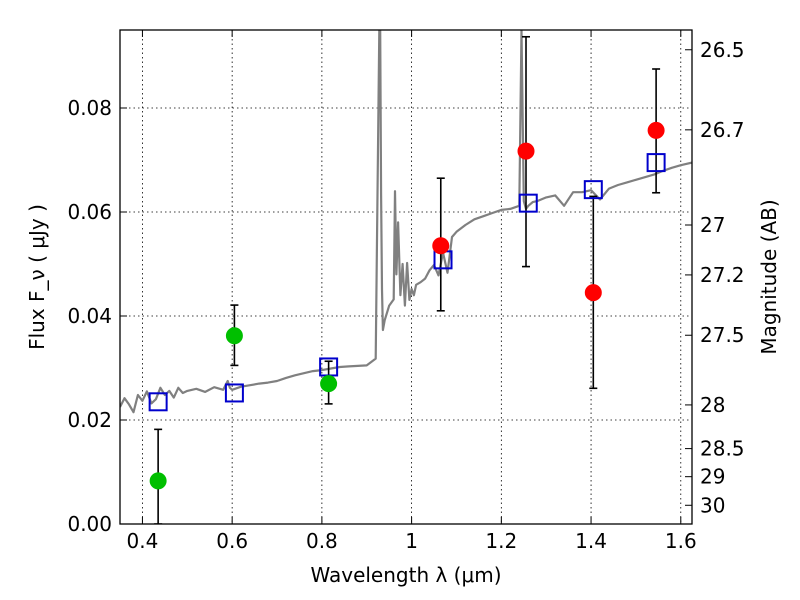 The width and height of the screenshot is (800, 600). Describe the element at coordinates (712, 505) in the screenshot. I see `y-right-tick-label: 30` at that location.